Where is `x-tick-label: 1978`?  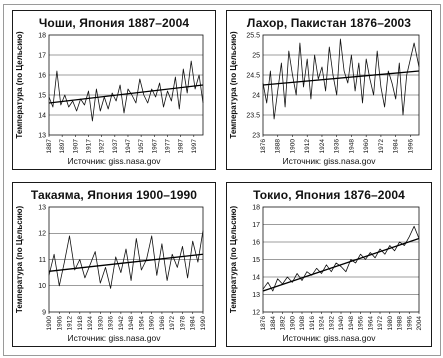
x-tick-label: 1978 is located at coordinates (182, 323).